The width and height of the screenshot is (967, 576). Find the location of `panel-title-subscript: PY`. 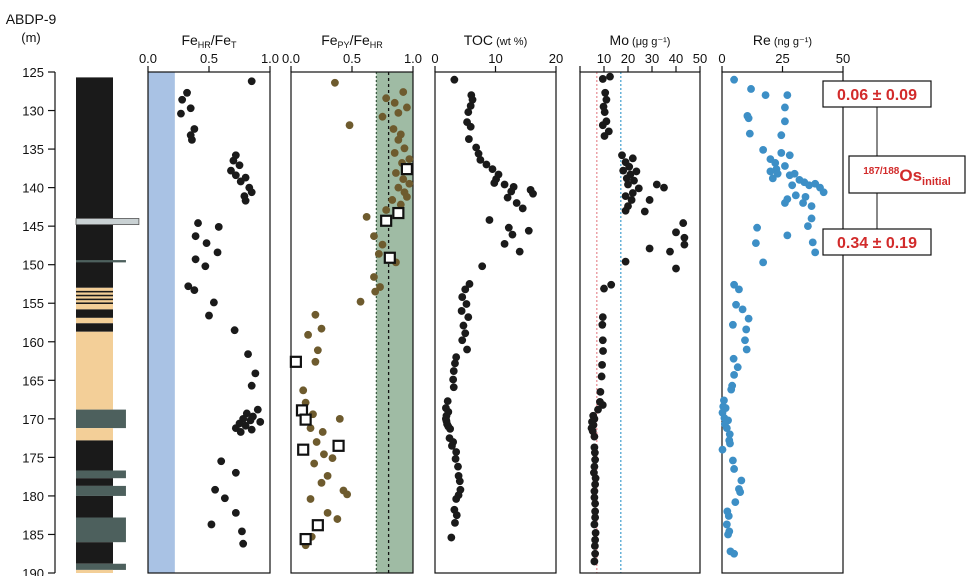

panel-title-subscript: PY is located at coordinates (344, 45).